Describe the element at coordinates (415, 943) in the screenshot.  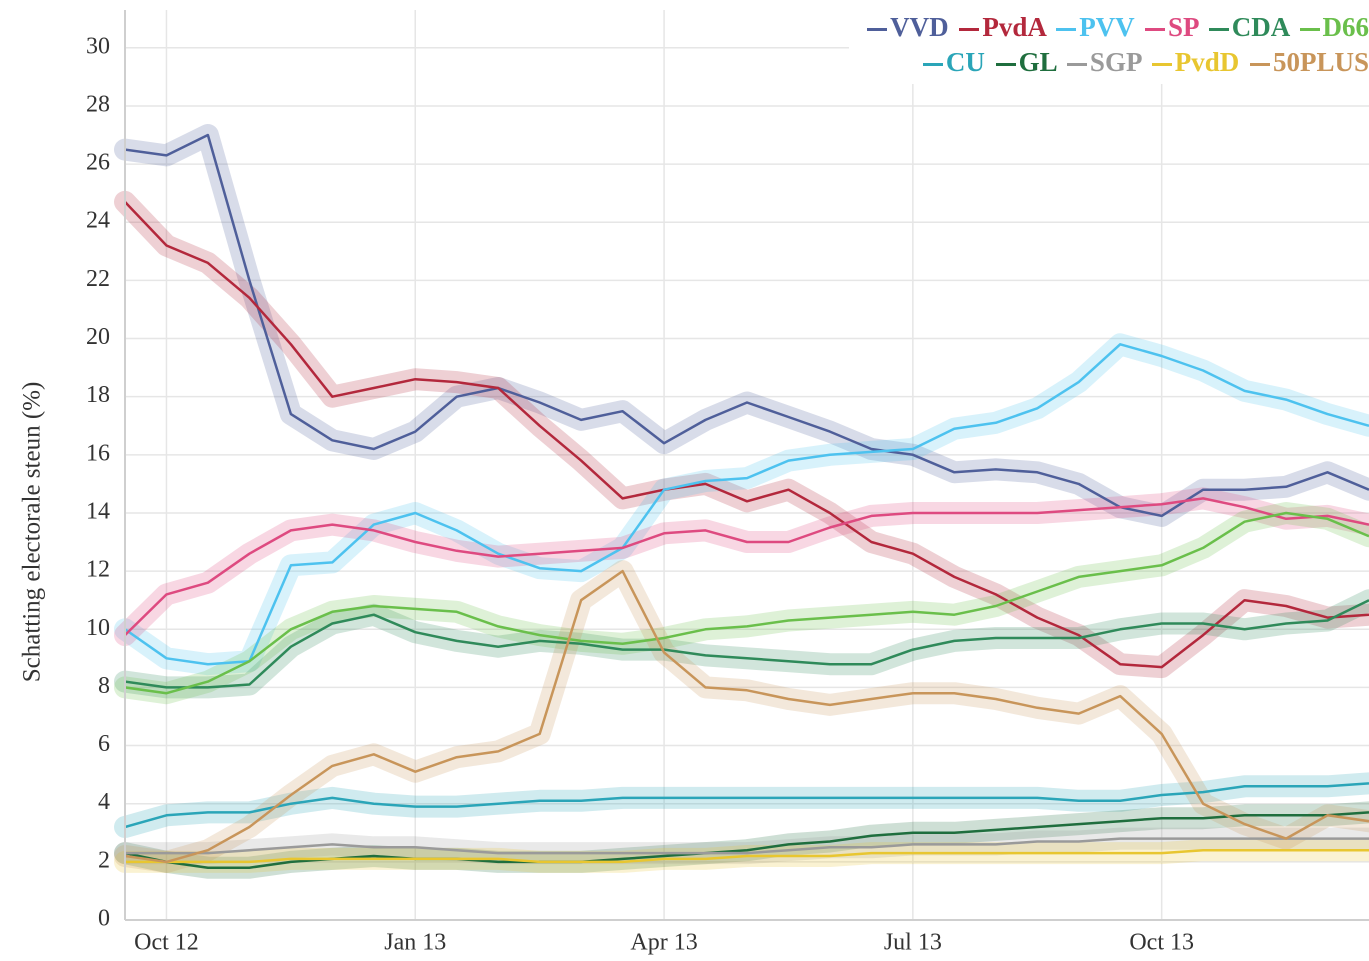
I see `x-tick-label: Jan 13` at that location.